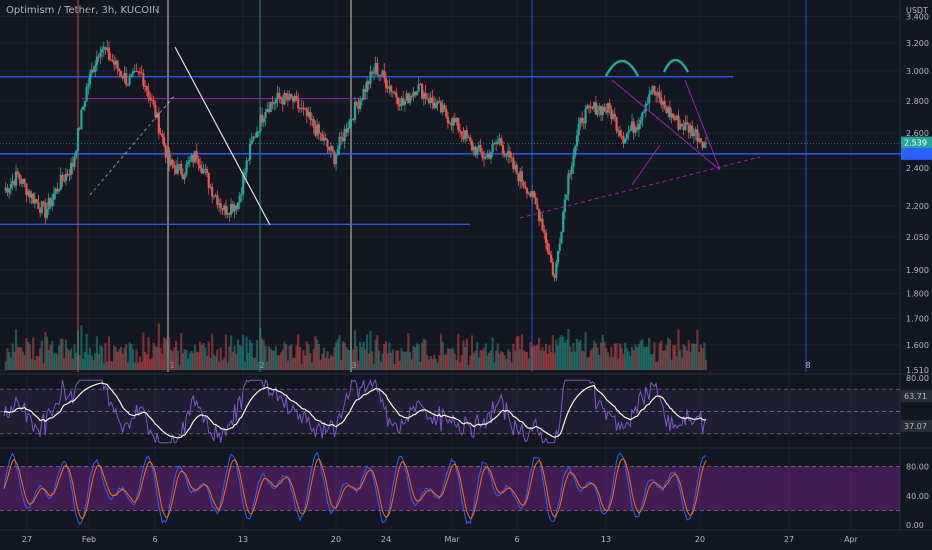 The height and width of the screenshot is (550, 932). I want to click on stoch-d-line, so click(355, 489).